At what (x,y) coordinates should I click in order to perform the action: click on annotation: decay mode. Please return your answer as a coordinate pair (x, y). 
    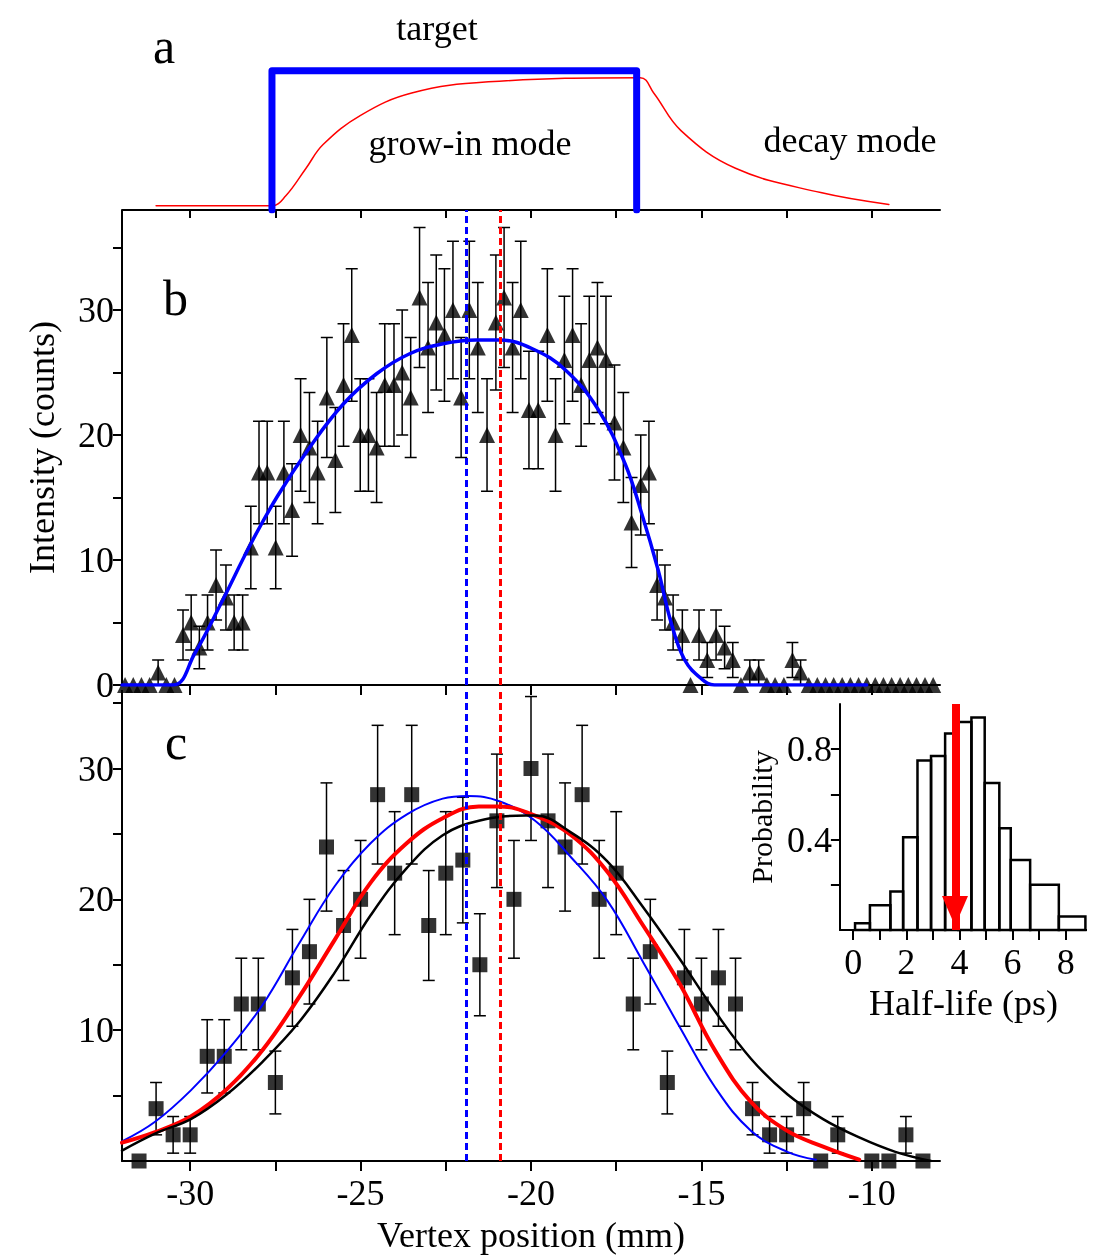
    Looking at the image, I should click on (850, 140).